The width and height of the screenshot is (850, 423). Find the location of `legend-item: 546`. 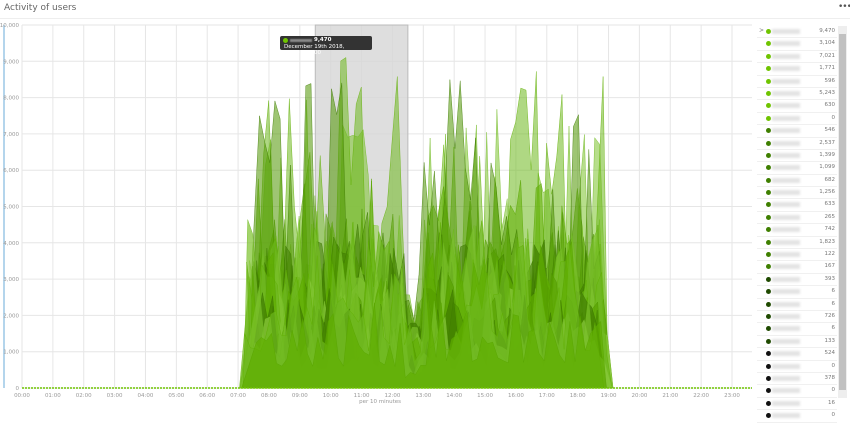

legend-item: 546 is located at coordinates (797, 131).